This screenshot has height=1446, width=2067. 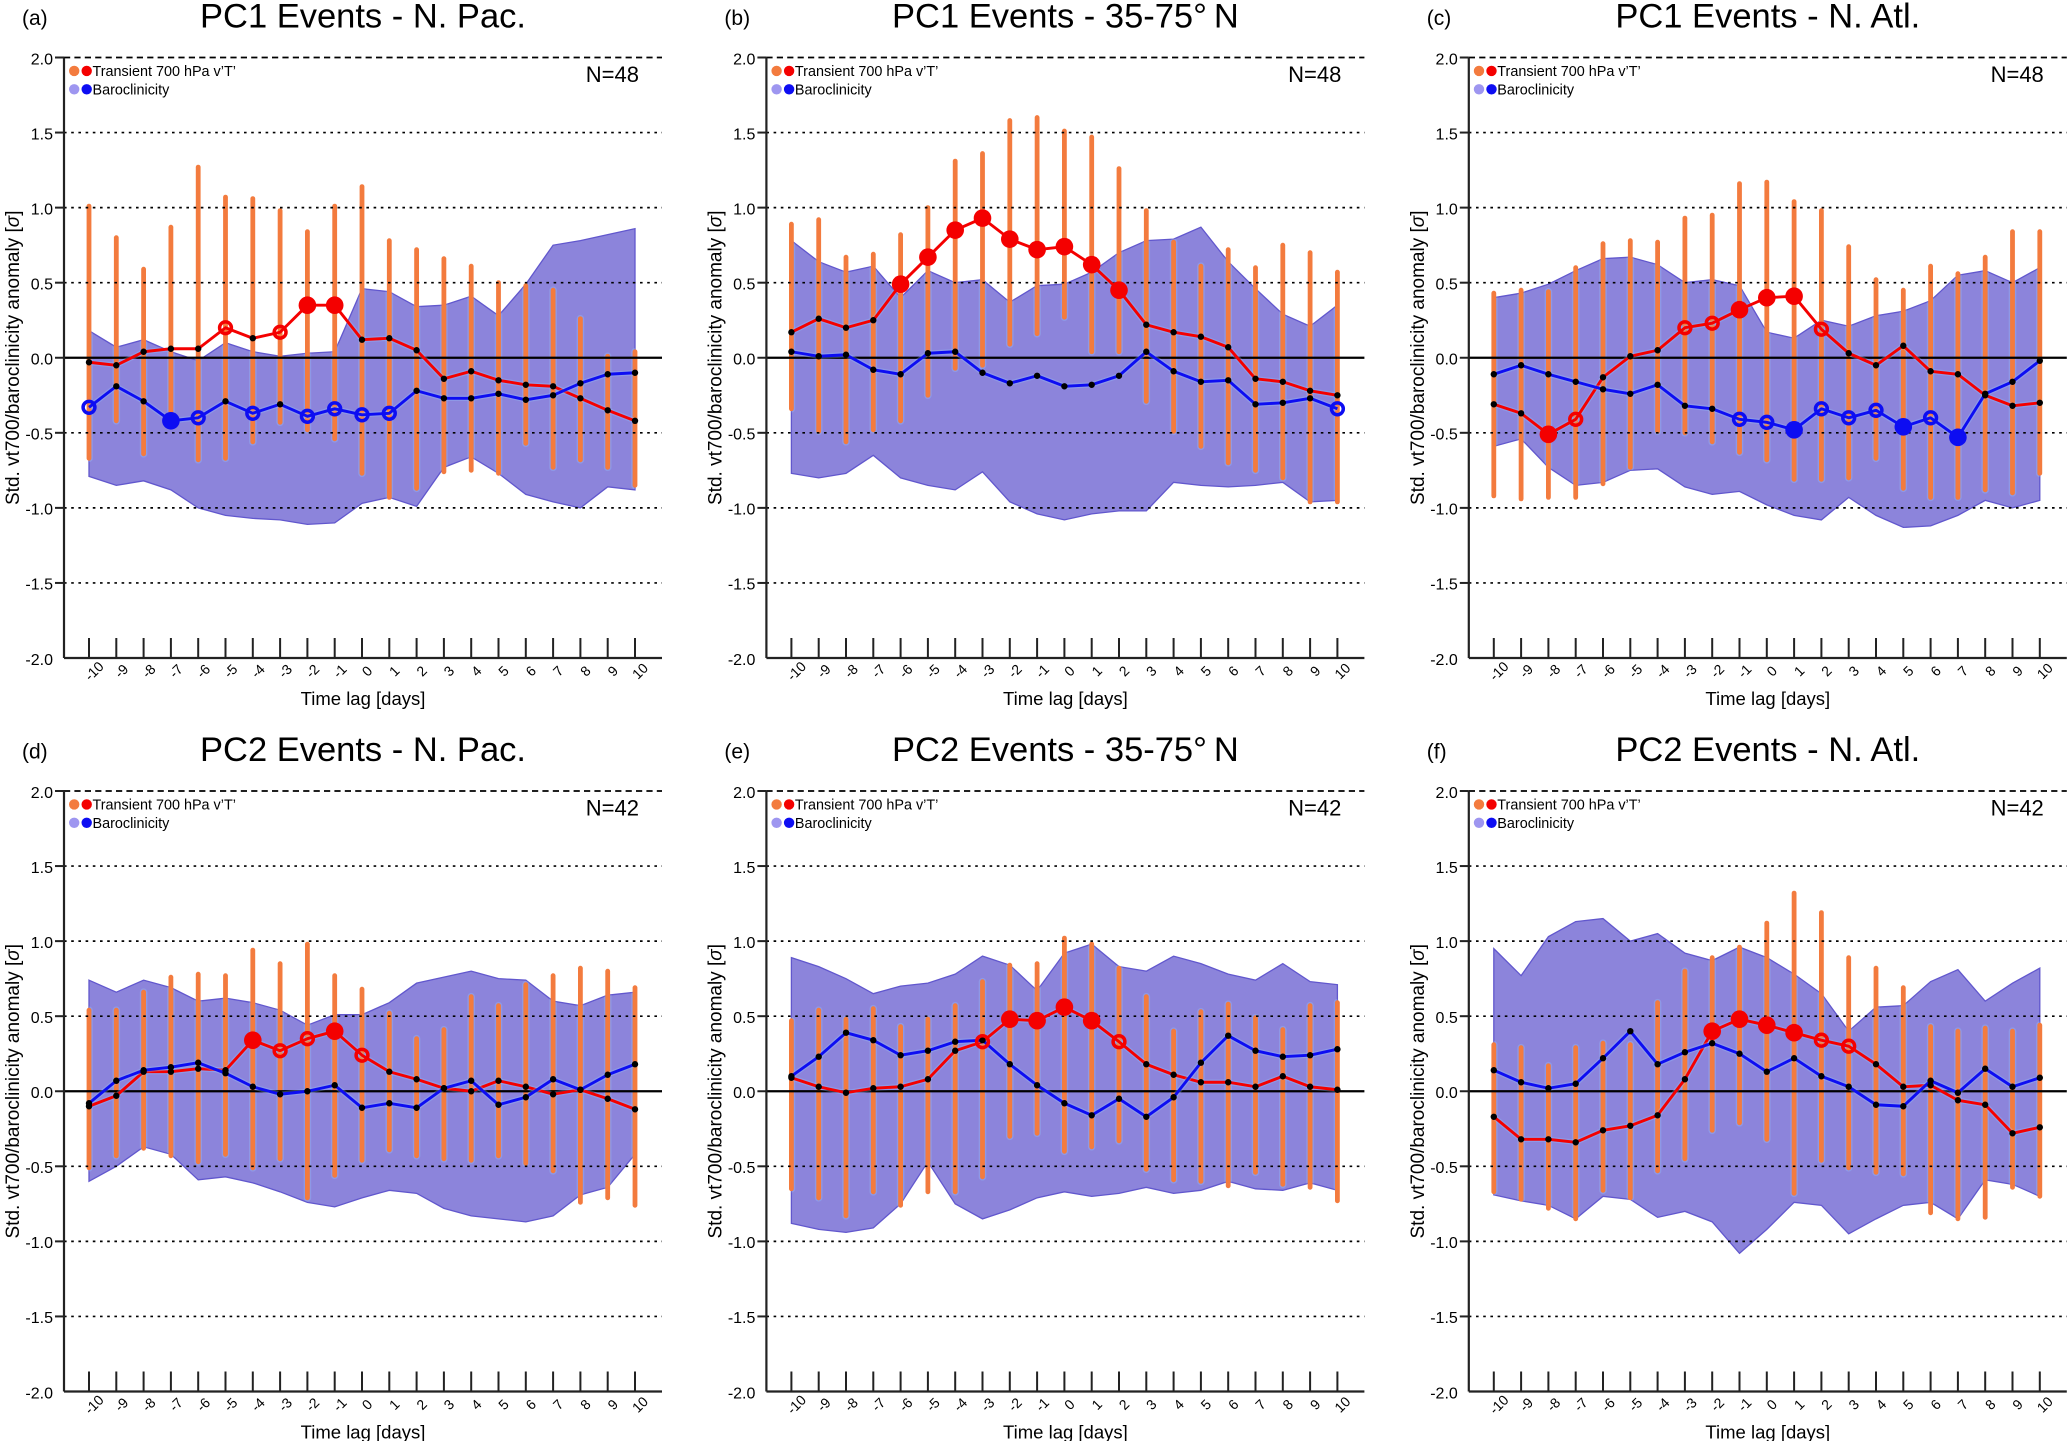 What do you see at coordinates (737, 752) in the screenshot?
I see `svg-text: (e)` at bounding box center [737, 752].